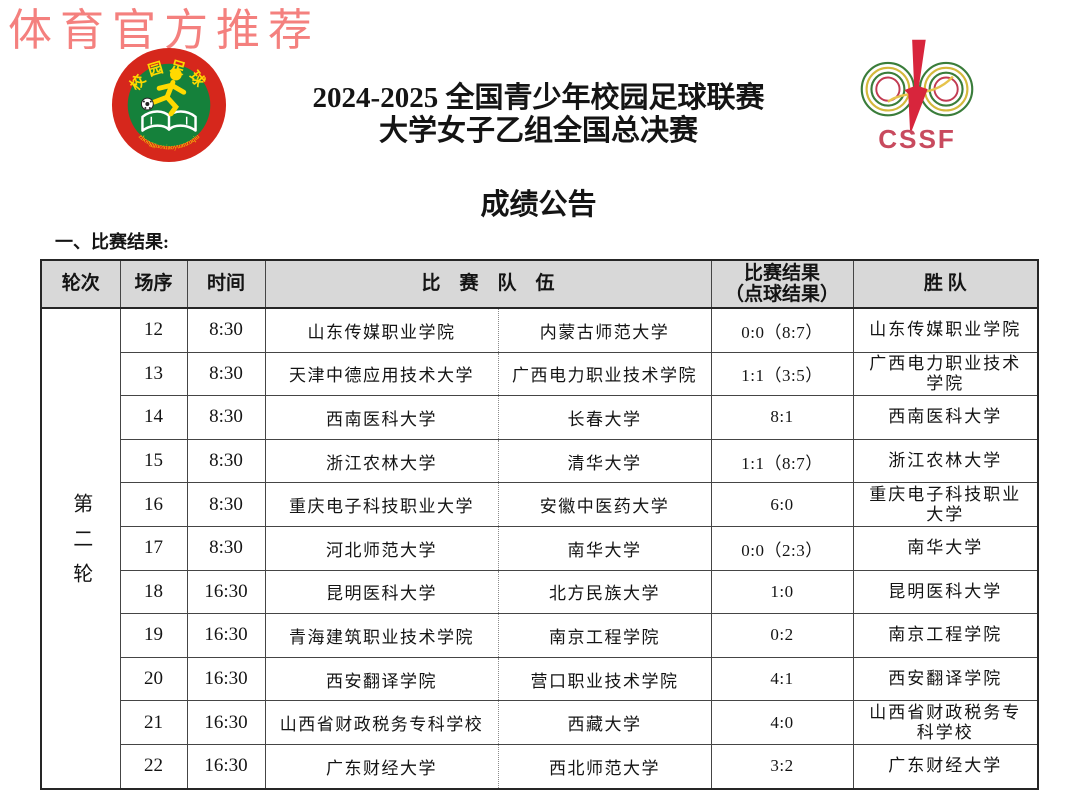 This screenshot has height=800, width=1077. Describe the element at coordinates (226, 284) in the screenshot. I see `col-header-time: 时间` at that location.